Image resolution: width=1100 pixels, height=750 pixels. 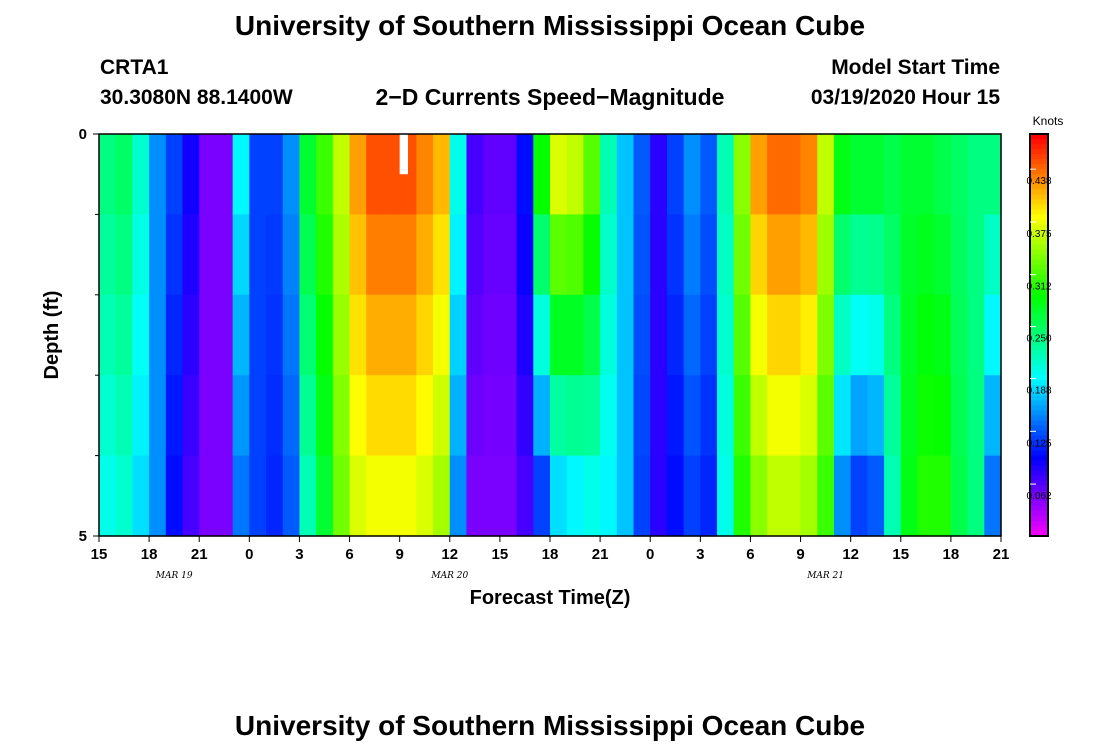 What do you see at coordinates (349, 554) in the screenshot?
I see `x-tick-label: 6` at bounding box center [349, 554].